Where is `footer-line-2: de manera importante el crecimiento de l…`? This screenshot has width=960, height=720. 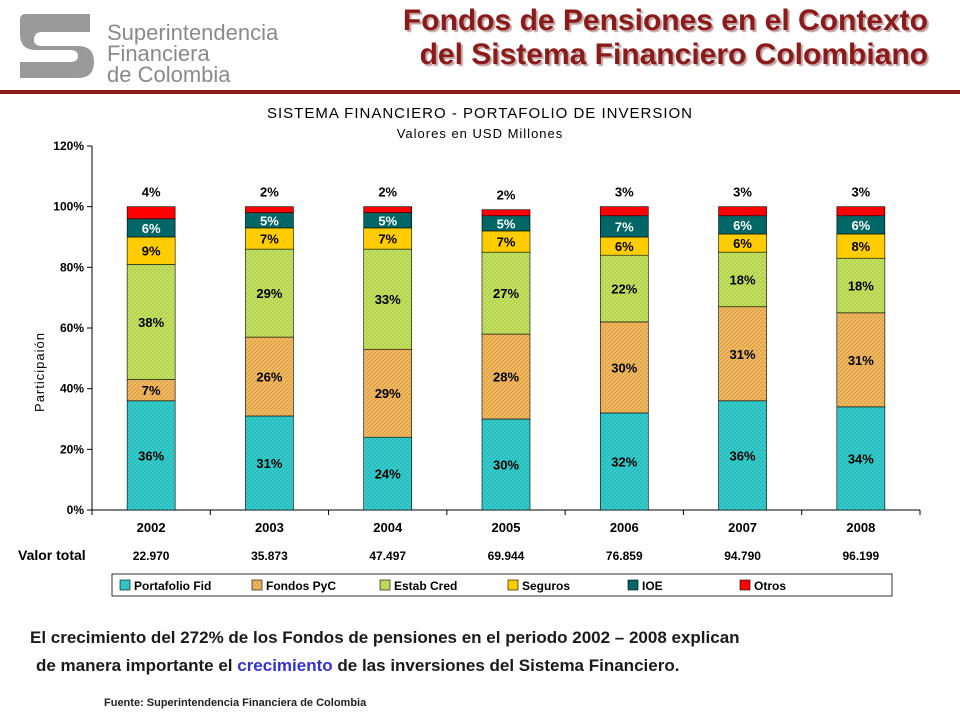 footer-line-2: de manera importante el crecimiento de l… is located at coordinates (385, 666).